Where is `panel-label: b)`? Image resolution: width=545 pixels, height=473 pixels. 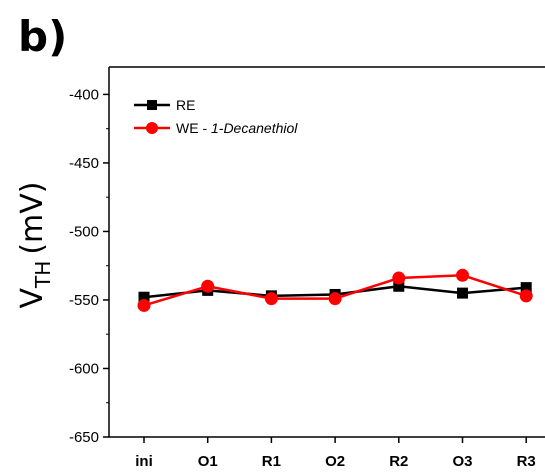 panel-label: b) is located at coordinates (43, 36).